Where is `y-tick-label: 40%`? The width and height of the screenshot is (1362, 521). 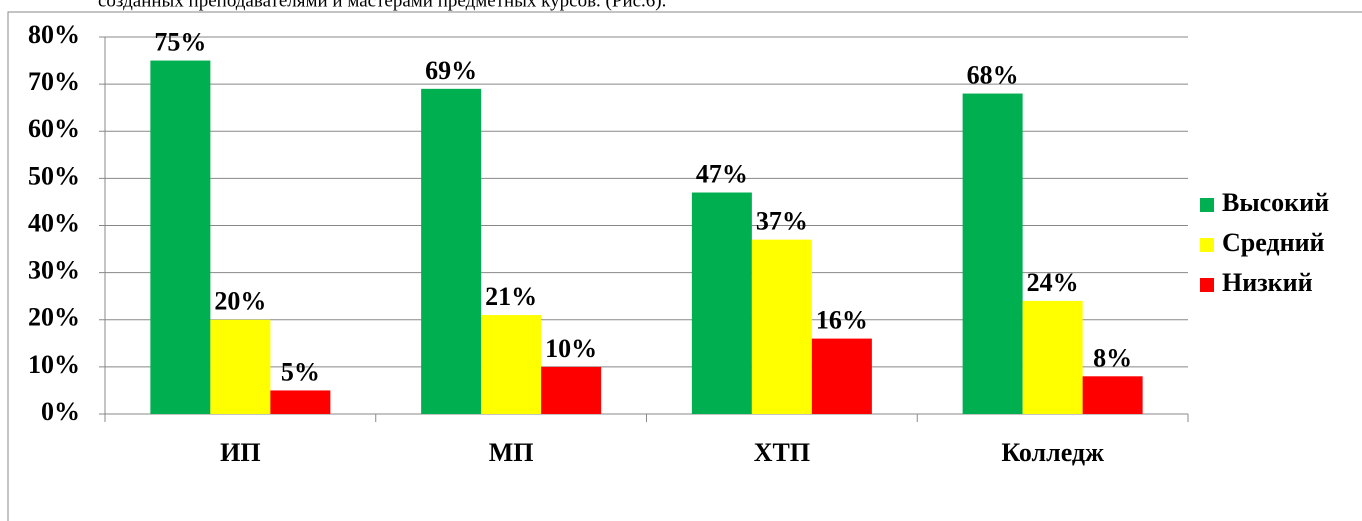
y-tick-label: 40% is located at coordinates (54, 222).